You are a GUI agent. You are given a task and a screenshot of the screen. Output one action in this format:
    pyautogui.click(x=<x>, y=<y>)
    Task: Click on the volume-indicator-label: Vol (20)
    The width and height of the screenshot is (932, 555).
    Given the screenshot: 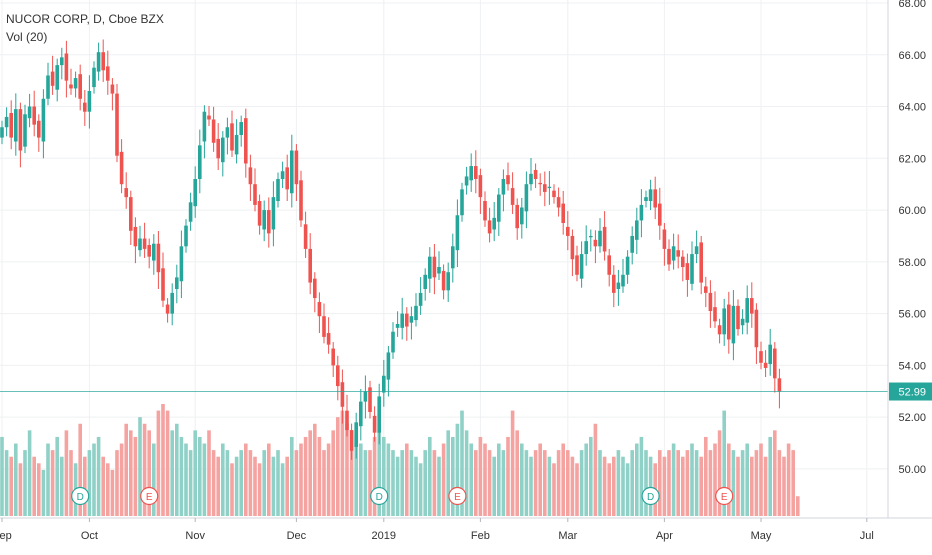 What is the action you would take?
    pyautogui.click(x=27, y=37)
    